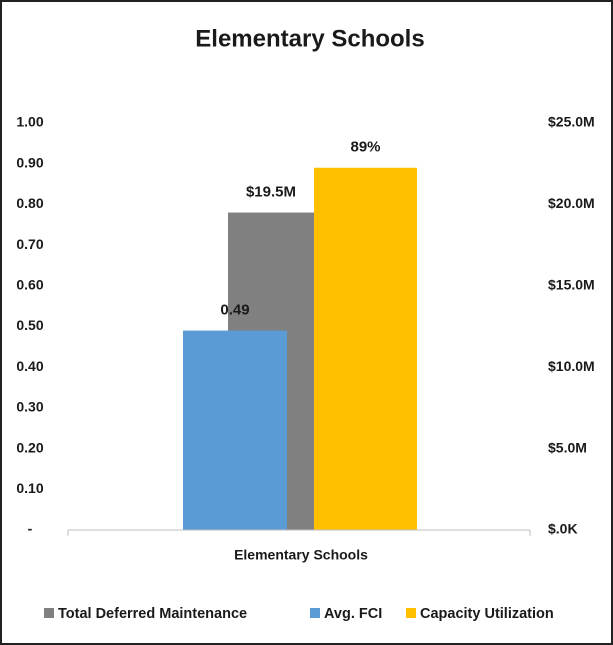  What do you see at coordinates (29, 488) in the screenshot?
I see `y-tick-label: 0.10` at bounding box center [29, 488].